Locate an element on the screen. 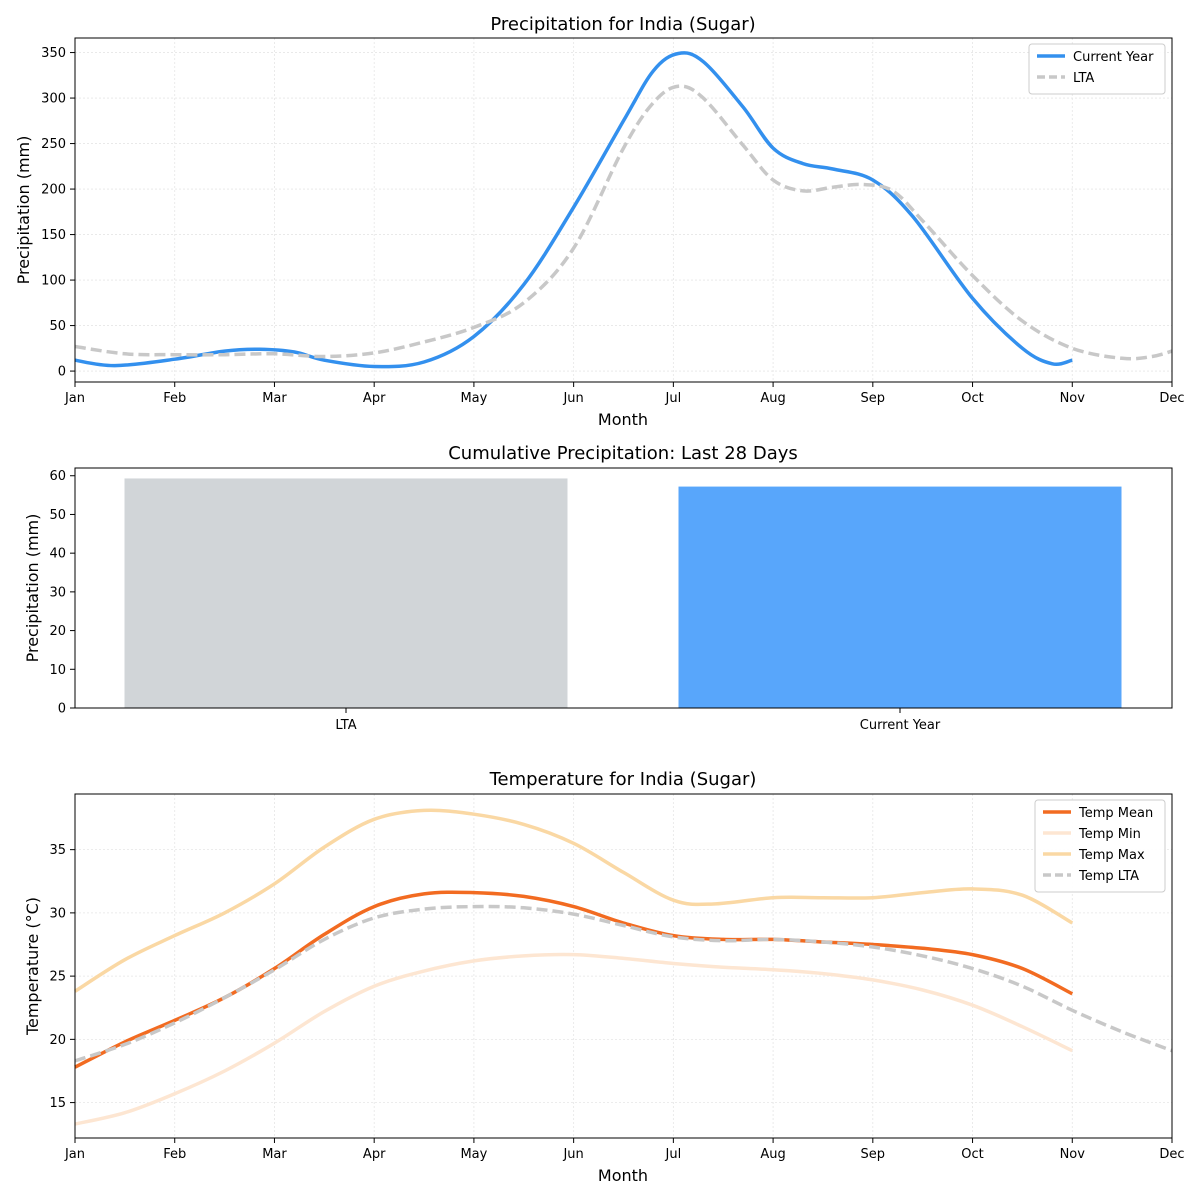 The image size is (1200, 1200). precip-y-ticks: 0 50 100 150 200 250 300 350 is located at coordinates (58, 213).